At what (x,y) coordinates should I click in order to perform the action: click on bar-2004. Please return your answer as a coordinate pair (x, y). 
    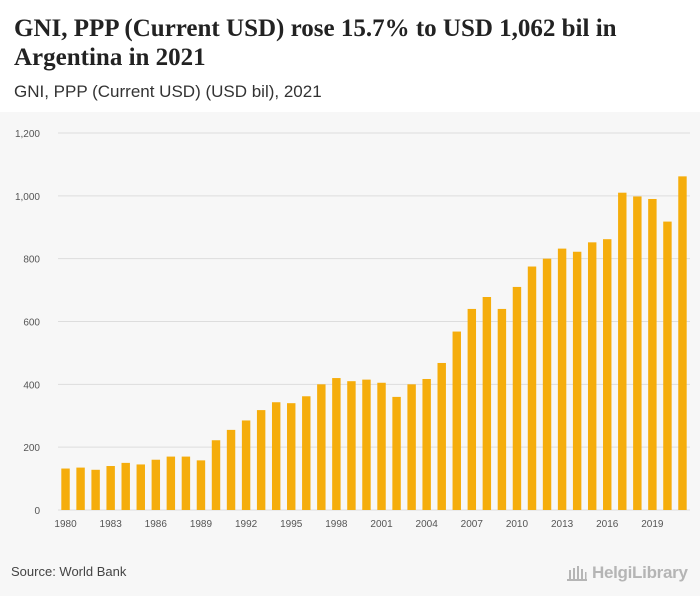
    Looking at the image, I should click on (426, 444).